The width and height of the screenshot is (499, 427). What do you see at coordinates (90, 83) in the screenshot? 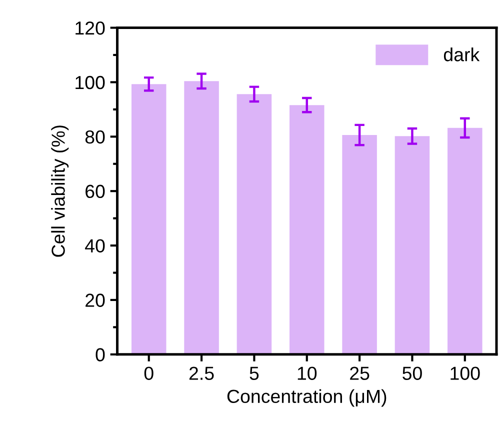
I see `y-tick-label: 100` at bounding box center [90, 83].